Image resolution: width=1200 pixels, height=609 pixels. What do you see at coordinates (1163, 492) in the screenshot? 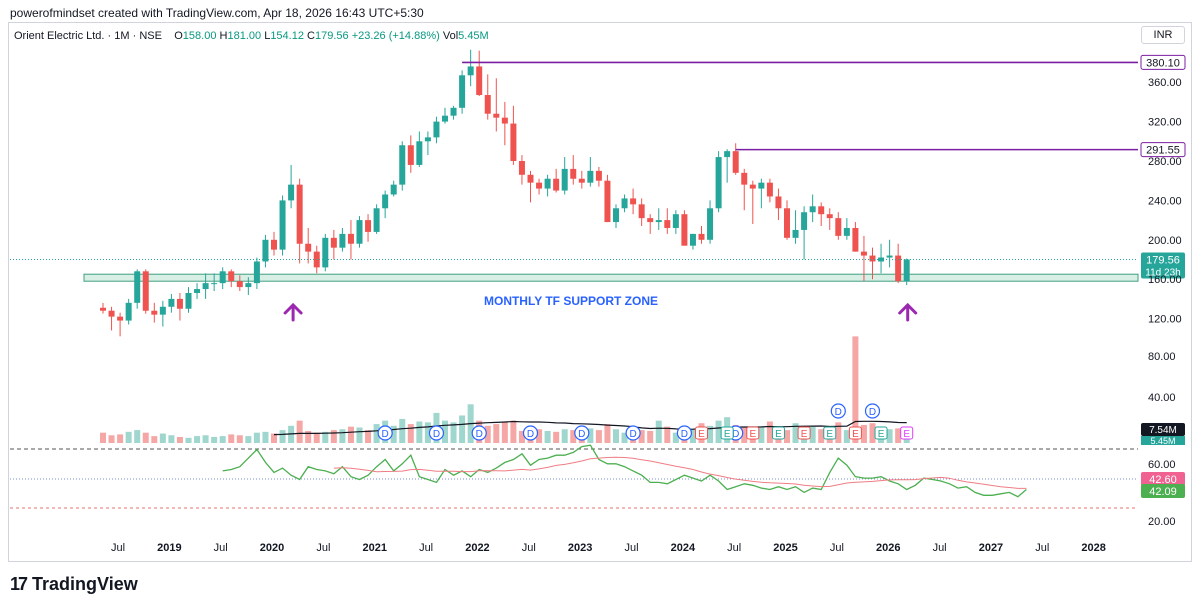
I see `rsi-value-label: 42.09` at bounding box center [1163, 492].